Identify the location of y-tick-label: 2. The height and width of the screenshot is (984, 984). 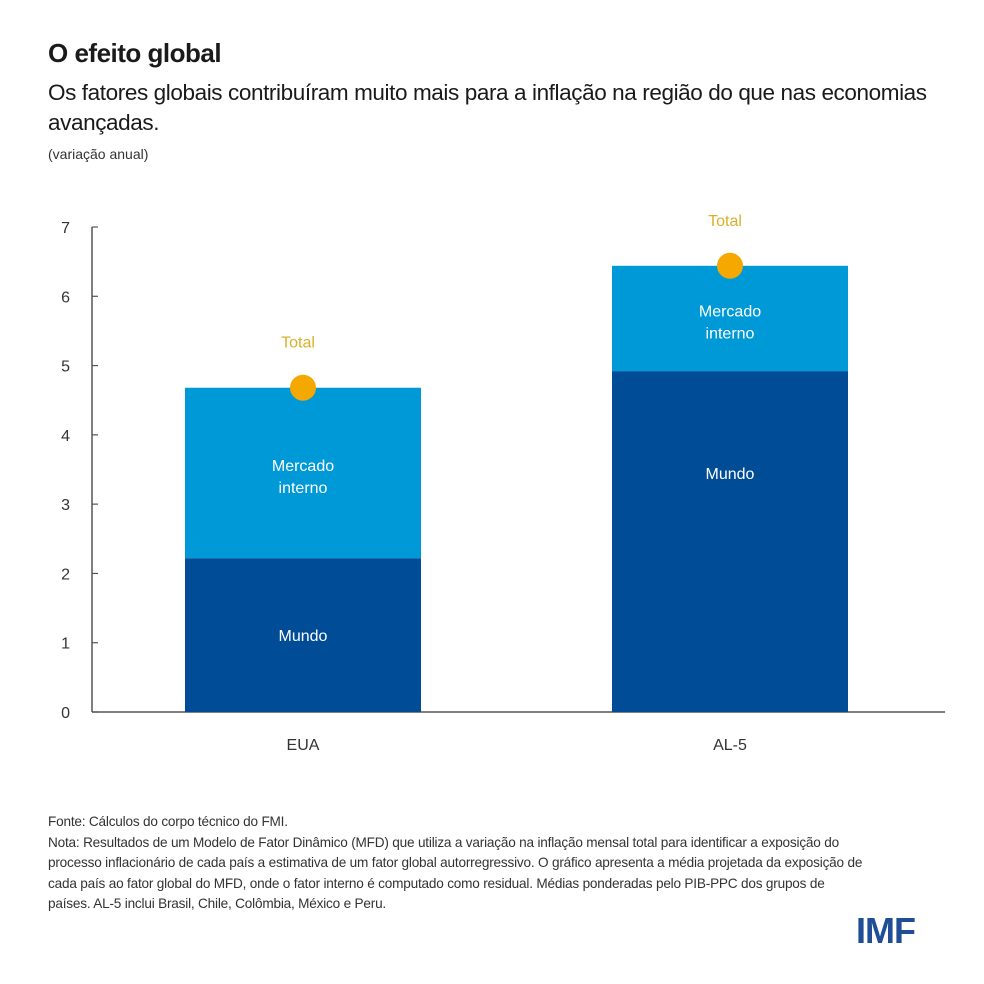
(65, 574).